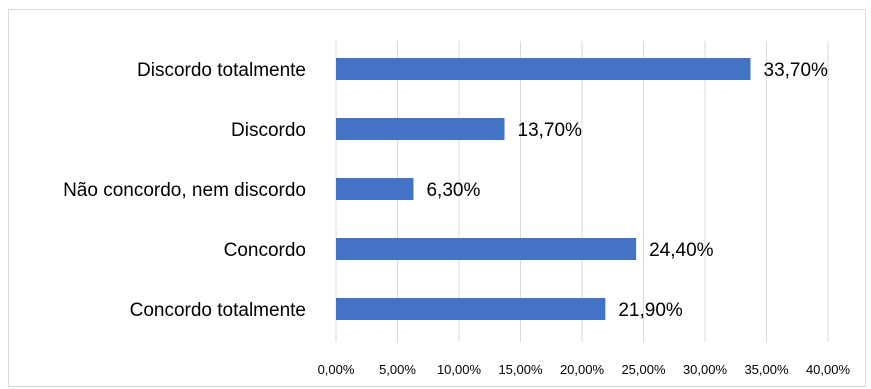 This screenshot has width=871, height=389. Describe the element at coordinates (650, 310) in the screenshot. I see `data-label: 21,90%` at that location.